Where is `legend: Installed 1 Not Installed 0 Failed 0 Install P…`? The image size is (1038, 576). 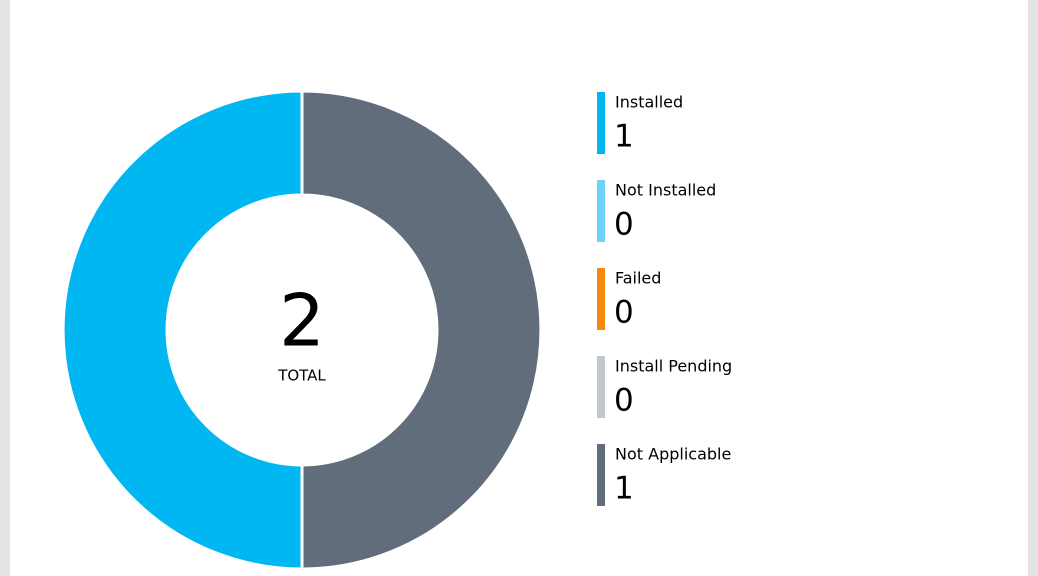
legend: Installed 1 Not Installed 0 Failed 0 Install P… is located at coordinates (664, 299).